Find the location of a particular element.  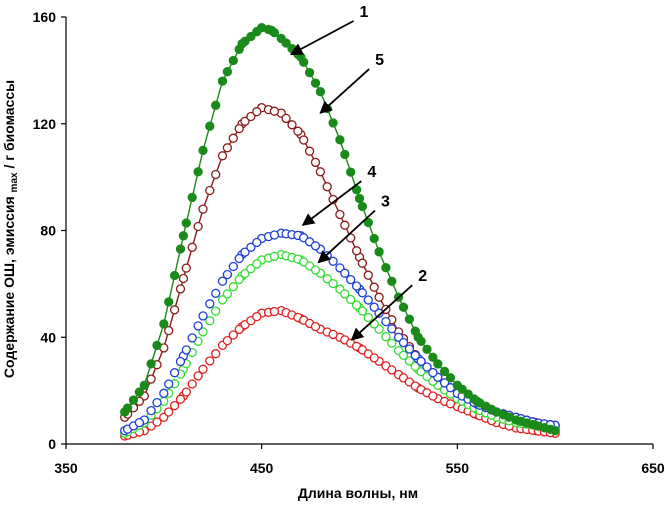

x-tick-label-450: 450 is located at coordinates (262, 468).